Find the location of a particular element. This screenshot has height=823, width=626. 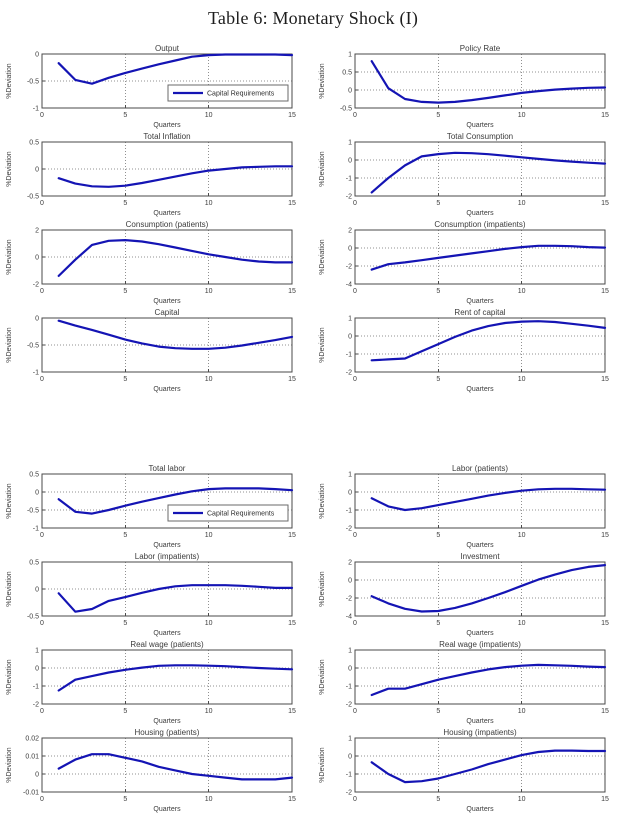

legend-label: Capital Requirements is located at coordinates (241, 94).